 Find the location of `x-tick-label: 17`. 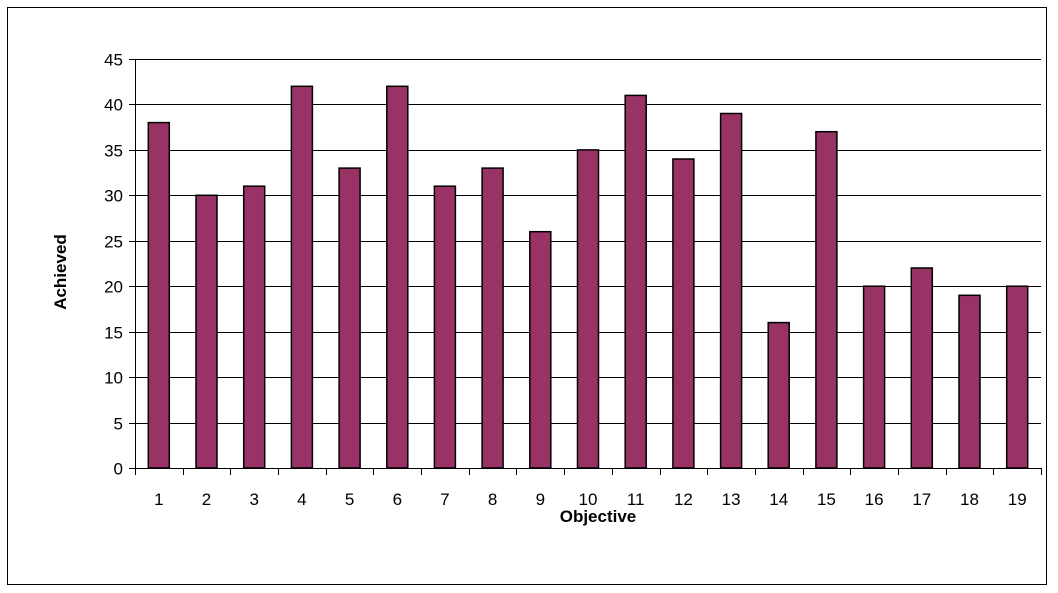

x-tick-label: 17 is located at coordinates (921, 499).